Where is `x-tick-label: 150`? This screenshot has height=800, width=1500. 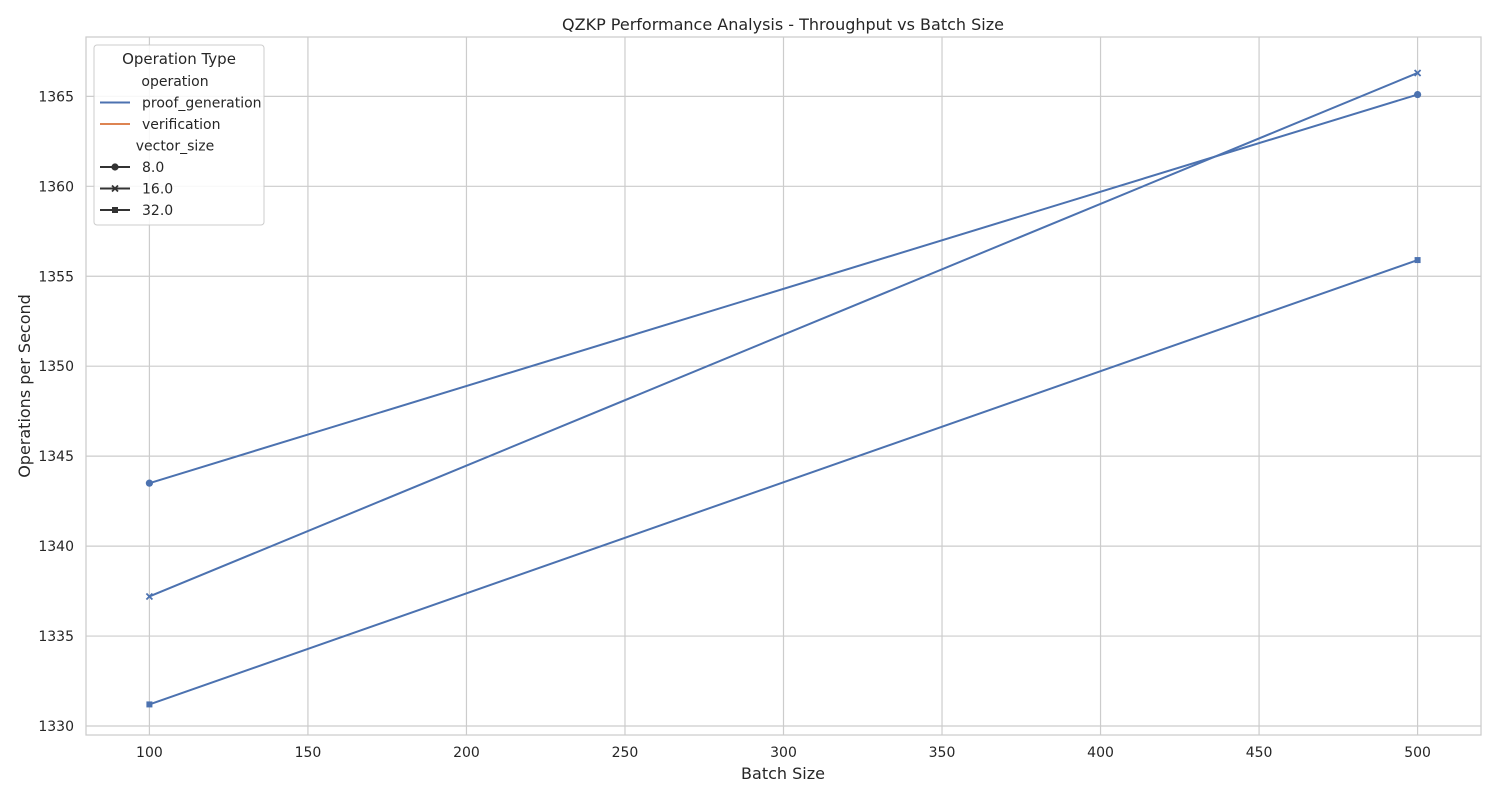 x-tick-label: 150 is located at coordinates (308, 753).